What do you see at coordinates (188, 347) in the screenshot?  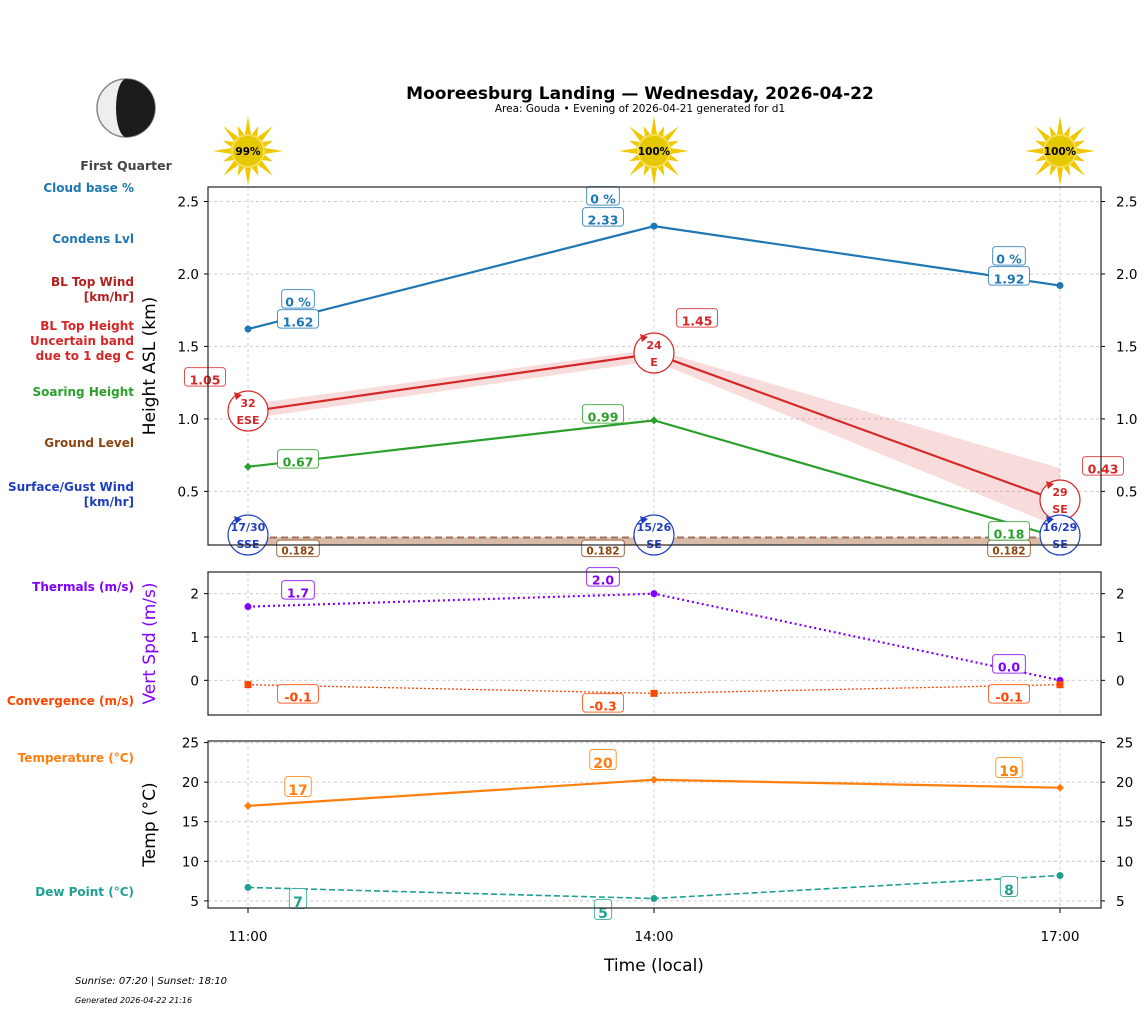 I see `y-tick-label: 1.5` at bounding box center [188, 347].